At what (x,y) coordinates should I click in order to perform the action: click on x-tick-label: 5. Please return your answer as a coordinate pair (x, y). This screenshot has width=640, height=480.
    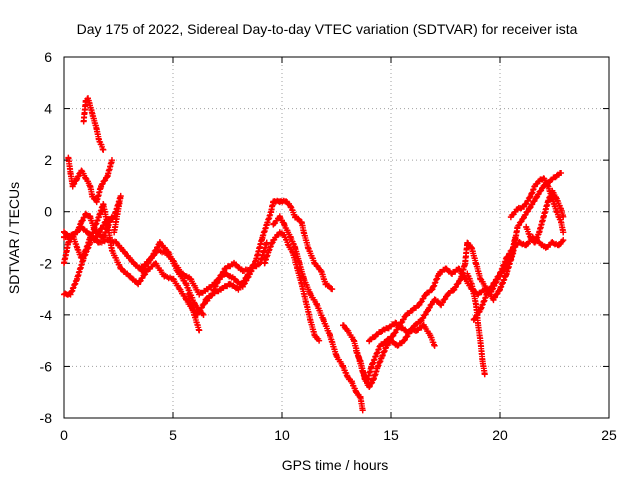
    Looking at the image, I should click on (173, 435).